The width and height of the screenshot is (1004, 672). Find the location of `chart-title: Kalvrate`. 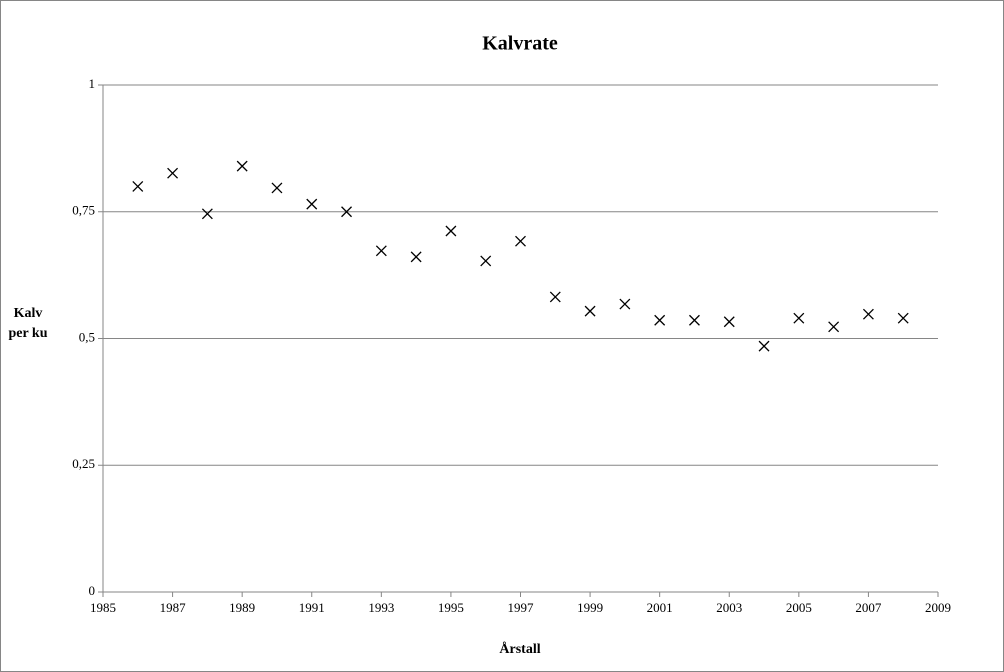

chart-title: Kalvrate is located at coordinates (520, 44).